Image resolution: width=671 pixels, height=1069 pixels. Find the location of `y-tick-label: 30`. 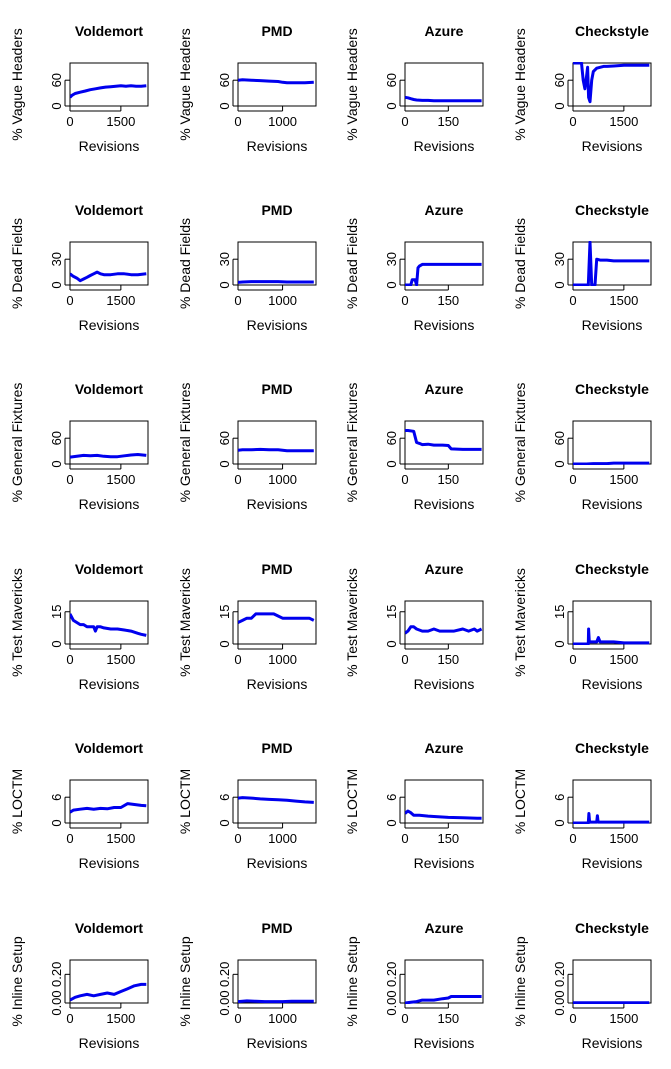

y-tick-label: 30 is located at coordinates (56, 259).